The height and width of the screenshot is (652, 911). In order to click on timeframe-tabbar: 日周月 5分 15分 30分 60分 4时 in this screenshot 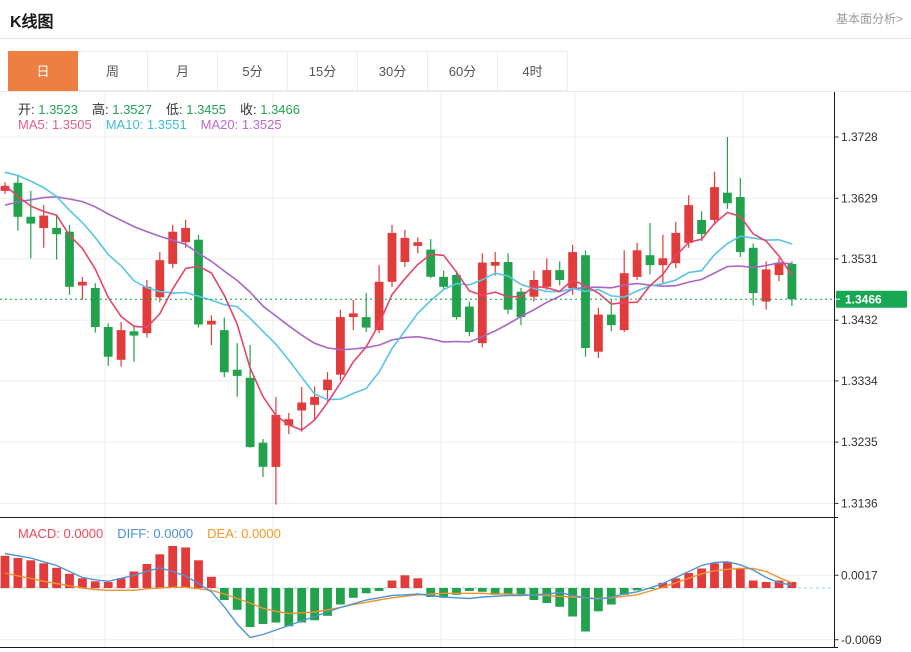, I will do `click(455, 71)`.